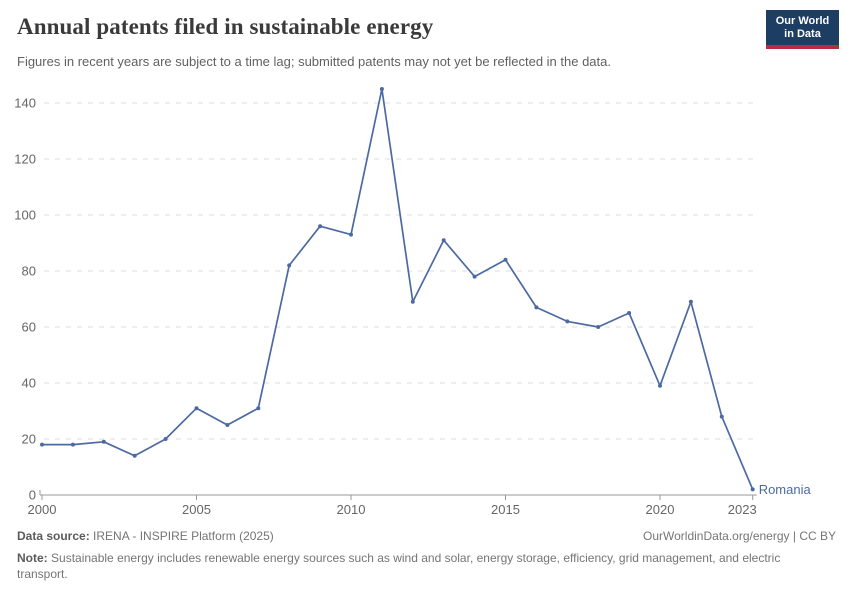 This screenshot has width=850, height=600. Describe the element at coordinates (505, 509) in the screenshot. I see `x-tick-label-2015: 2015` at that location.